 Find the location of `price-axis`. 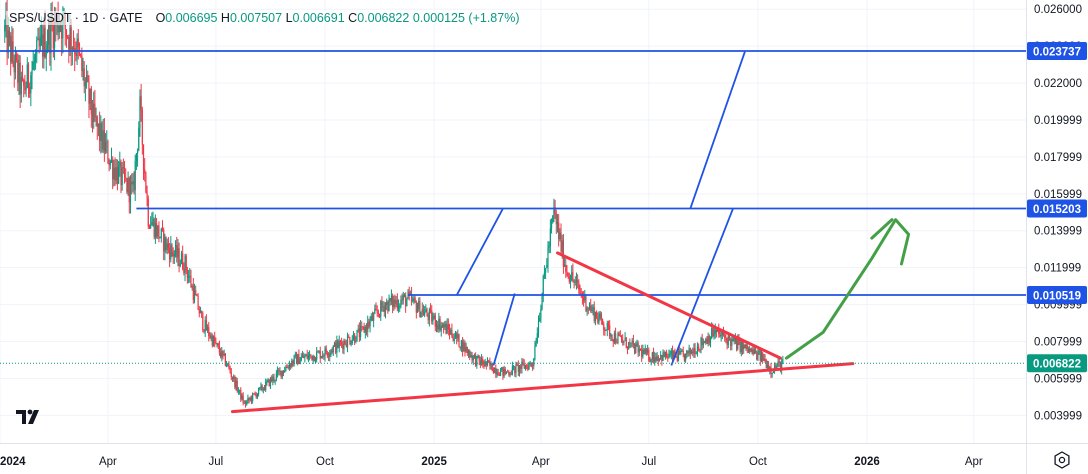

price-axis is located at coordinates (1057, 237).